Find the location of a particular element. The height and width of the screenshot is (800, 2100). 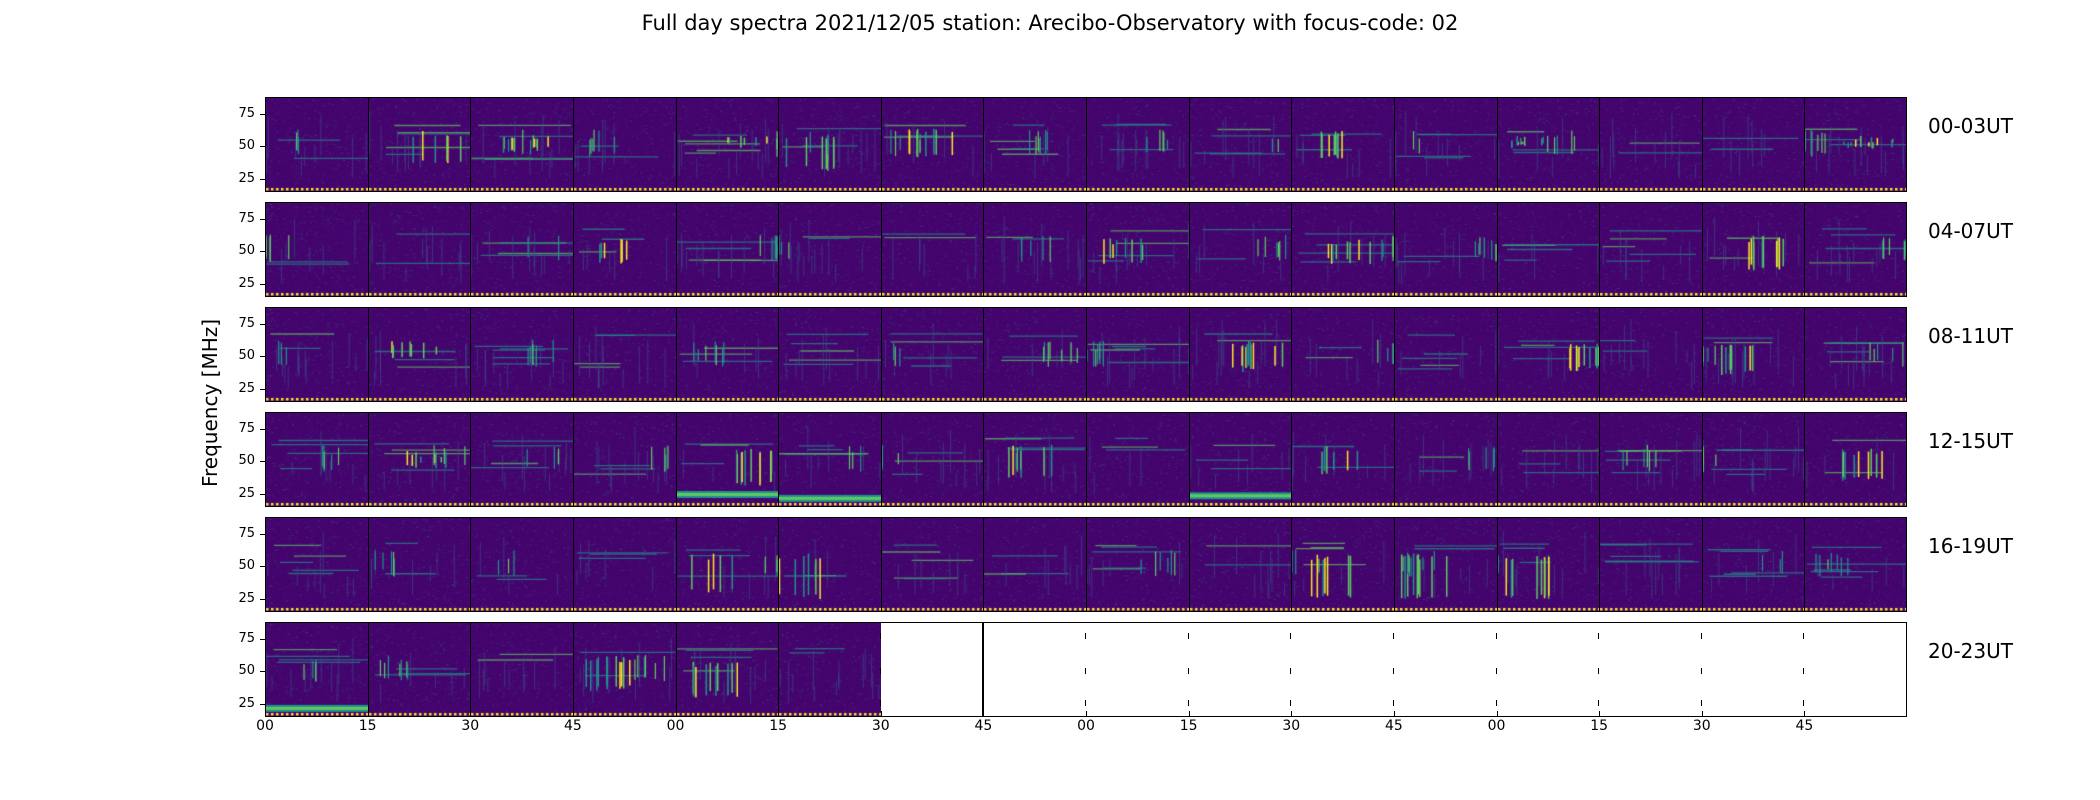

x-tick-label: 00 is located at coordinates (1086, 726).